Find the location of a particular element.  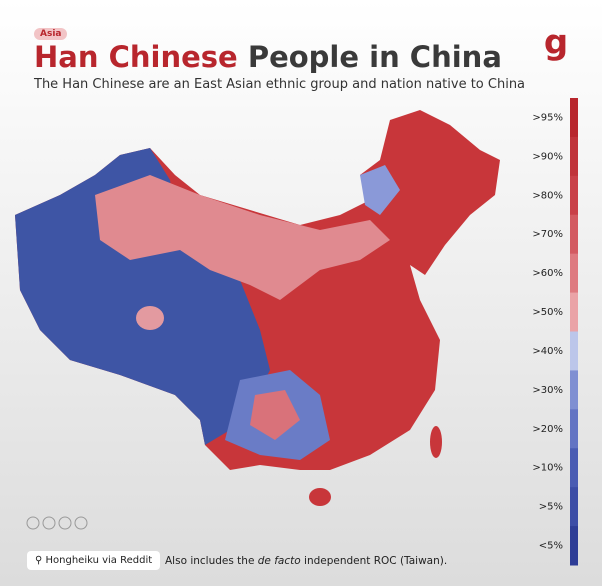

north-region is located at coordinates (242, 237).